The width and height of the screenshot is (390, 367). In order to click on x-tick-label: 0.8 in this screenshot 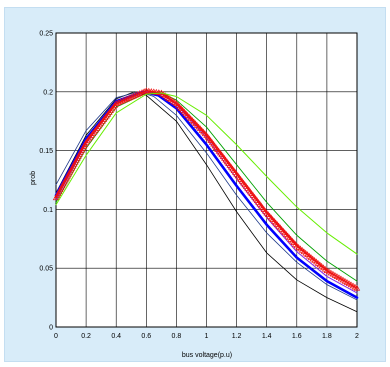, I will do `click(177, 336)`.